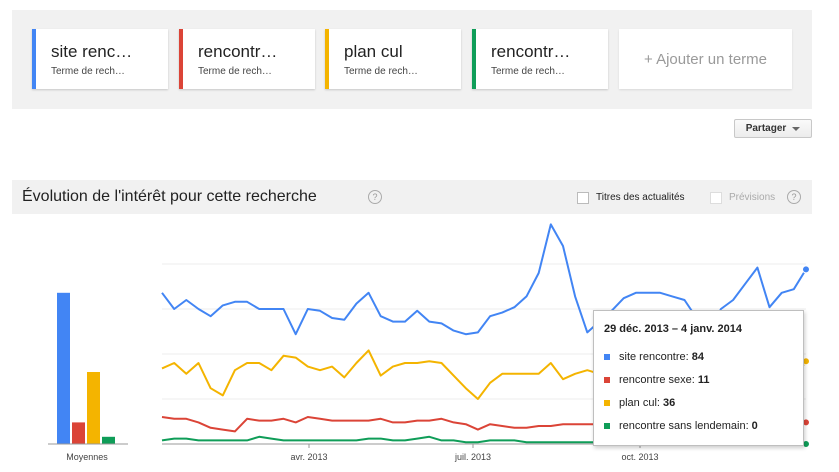 The height and width of the screenshot is (472, 839). Describe the element at coordinates (794, 197) in the screenshot. I see `forecast-help-icon: ?` at that location.